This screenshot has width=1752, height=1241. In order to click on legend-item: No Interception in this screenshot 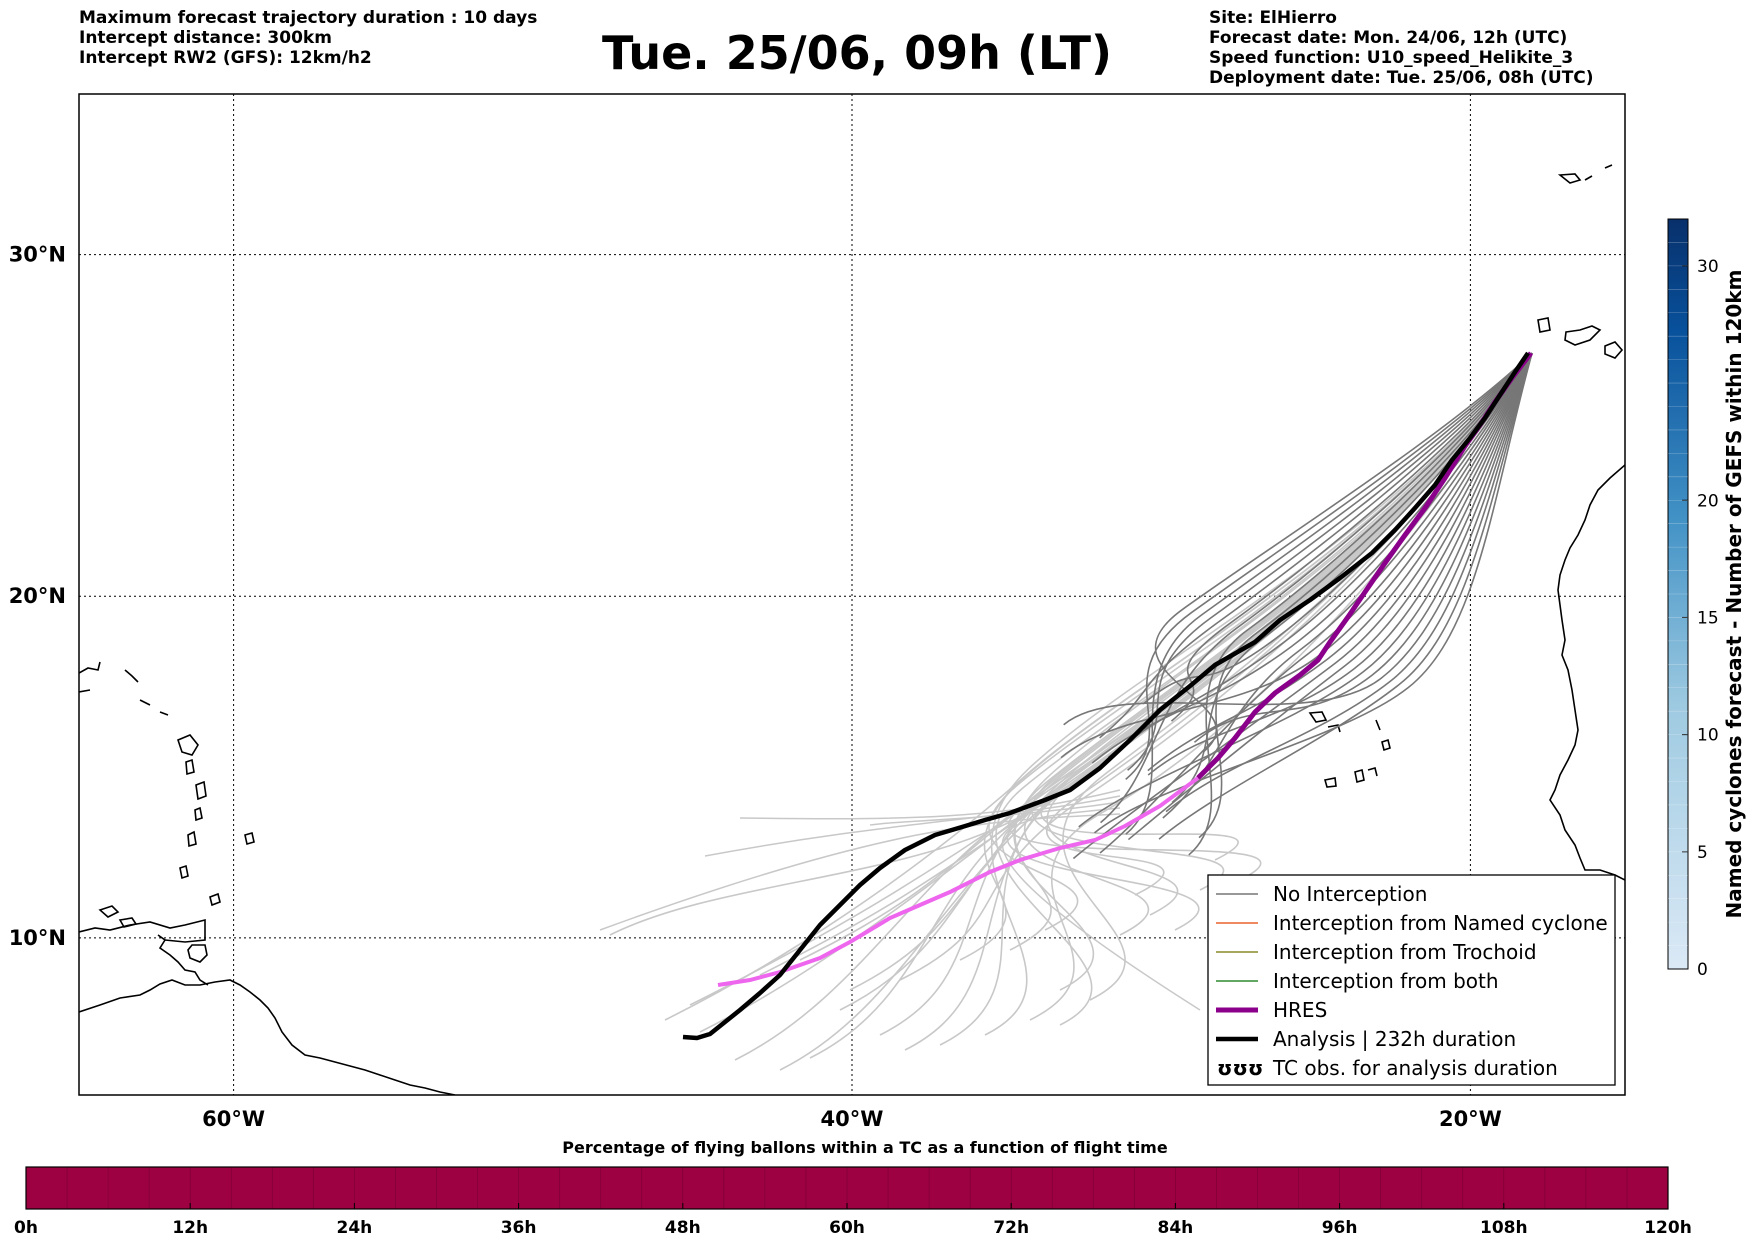, I will do `click(1321, 894)`.